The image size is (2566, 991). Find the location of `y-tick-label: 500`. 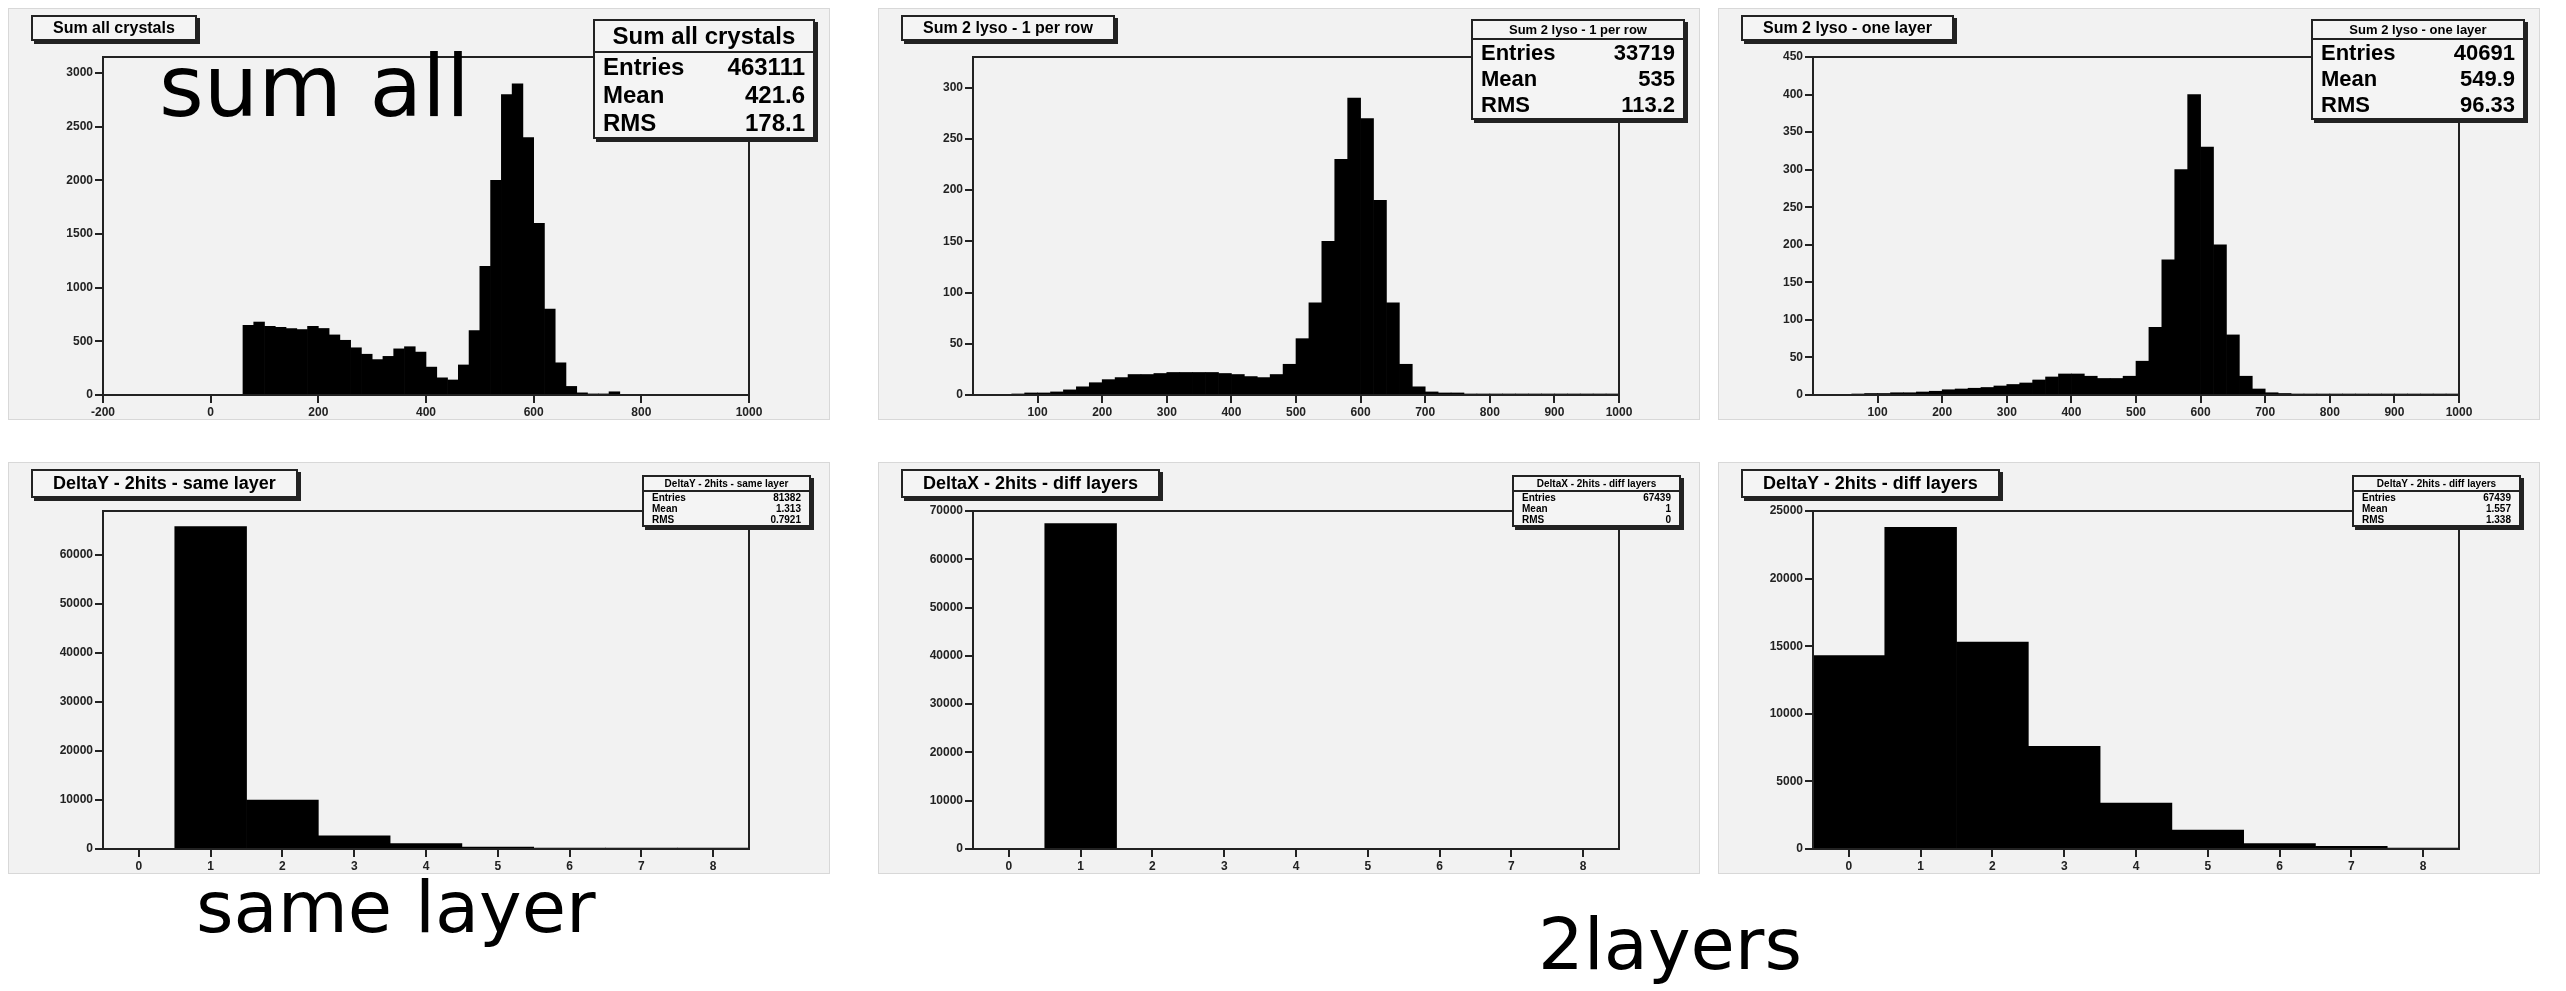

y-tick-label: 500 is located at coordinates (83, 340).